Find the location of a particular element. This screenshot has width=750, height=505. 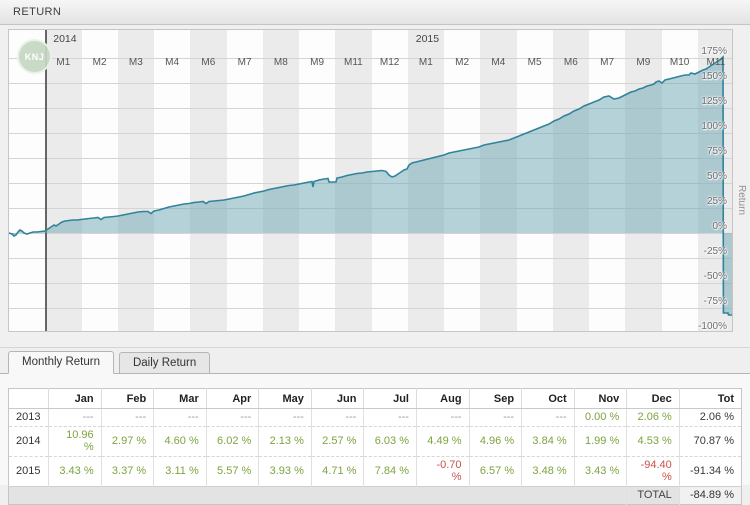

column-header: Apr is located at coordinates (232, 398).